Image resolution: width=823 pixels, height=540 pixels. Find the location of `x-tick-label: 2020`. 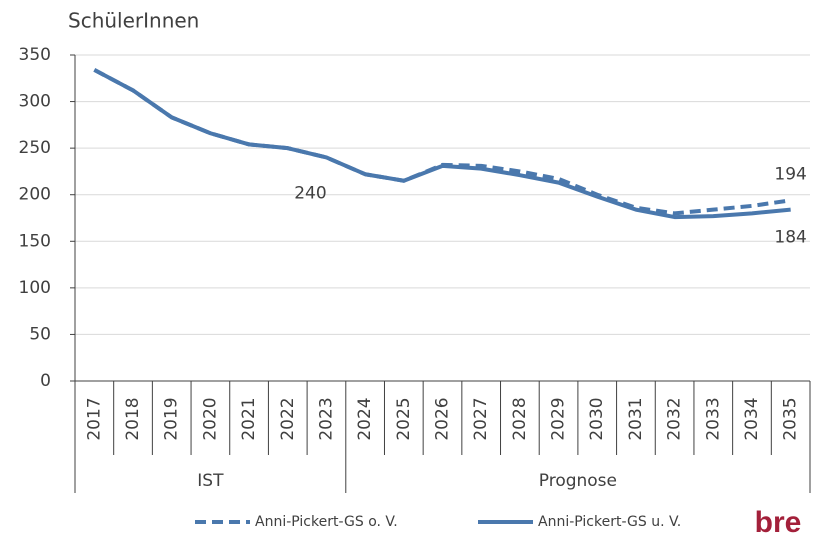

x-tick-label: 2020 is located at coordinates (210, 418).